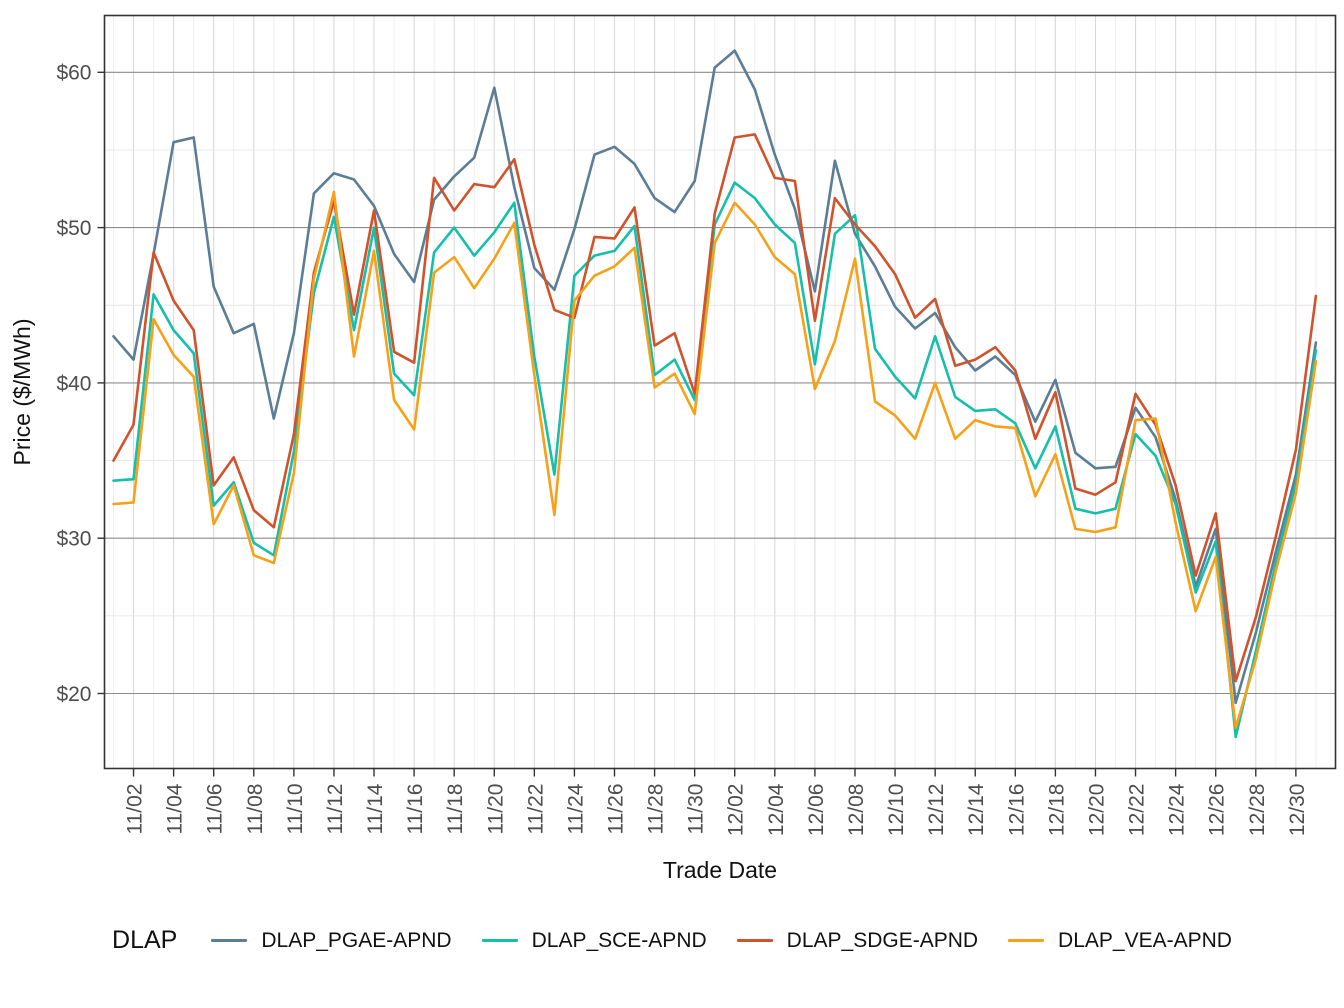 The height and width of the screenshot is (1008, 1344). I want to click on legend-key-DLAP_SCE-APND, so click(499, 940).